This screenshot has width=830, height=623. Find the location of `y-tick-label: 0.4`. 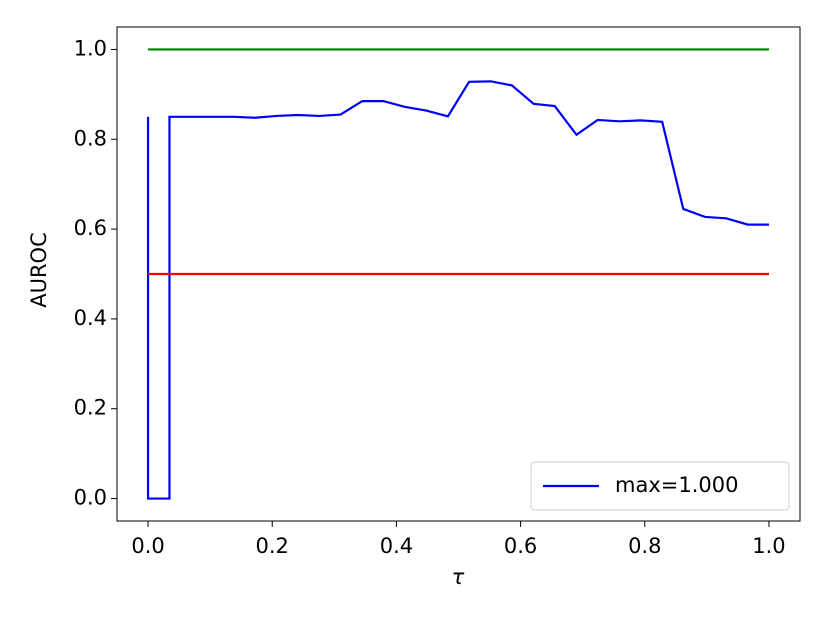

y-tick-label: 0.4 is located at coordinates (90, 318).